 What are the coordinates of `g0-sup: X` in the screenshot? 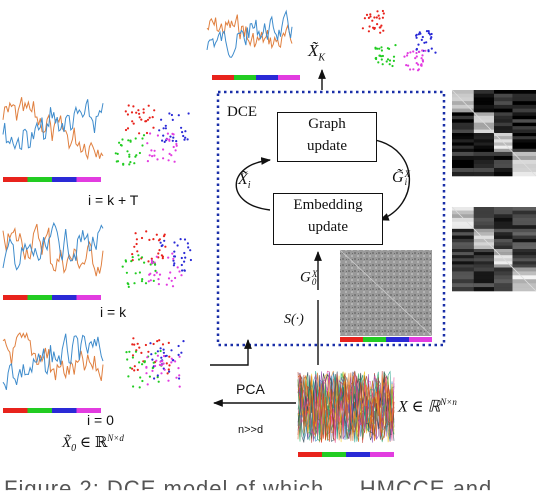 It's located at (314, 274).